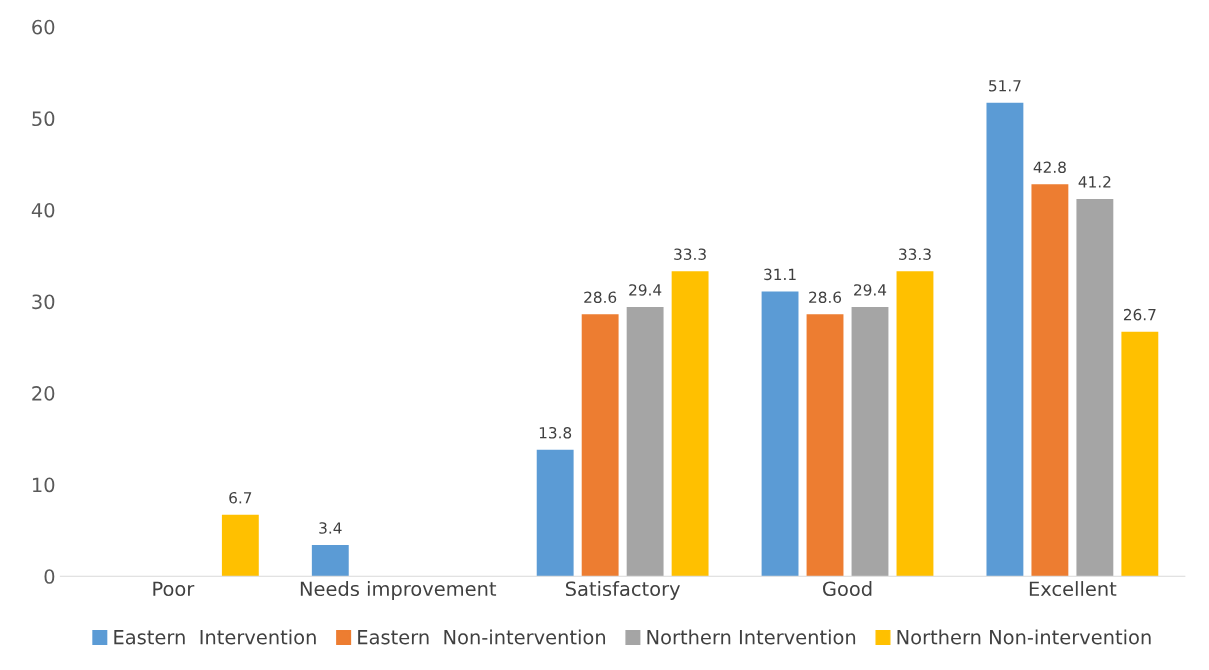 This screenshot has width=1209, height=670. What do you see at coordinates (215, 637) in the screenshot?
I see `legend-label: Eastern Intervention` at bounding box center [215, 637].